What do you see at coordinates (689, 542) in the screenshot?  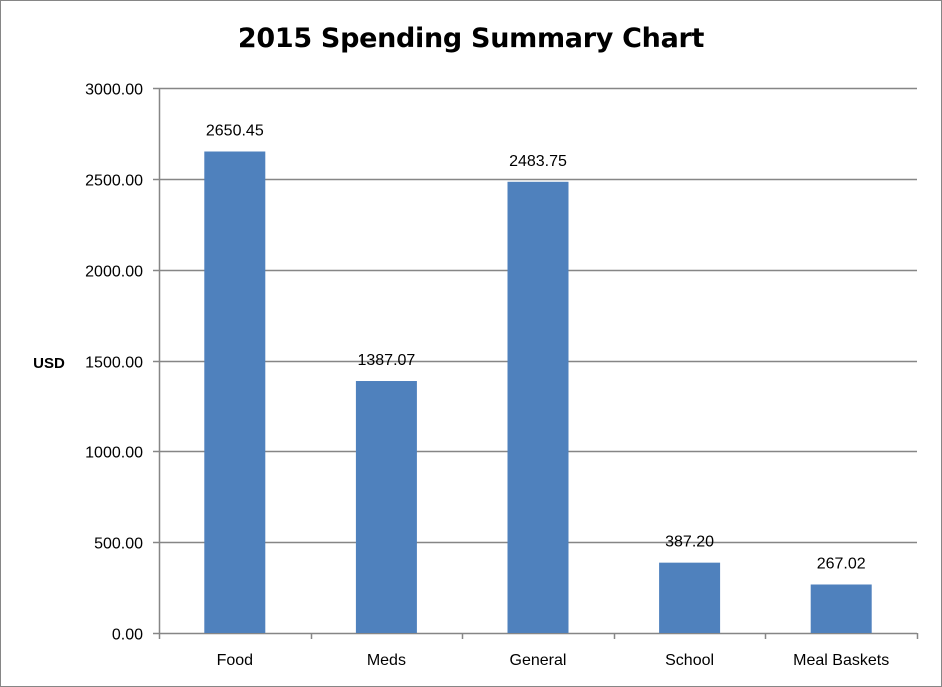 I see `data-label: 387.20` at bounding box center [689, 542].